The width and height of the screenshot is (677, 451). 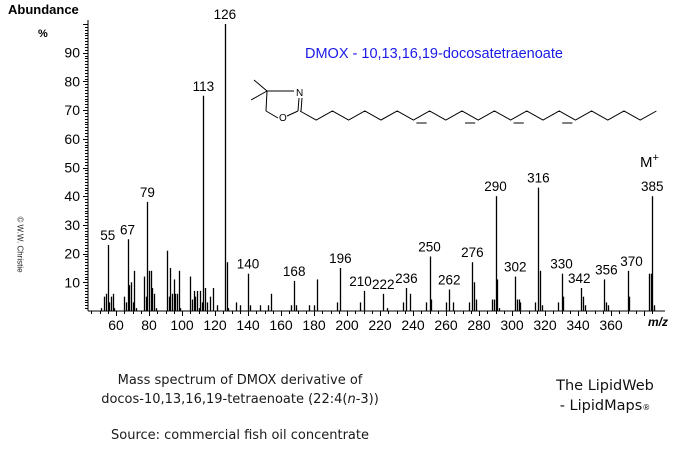 What do you see at coordinates (579, 278) in the screenshot?
I see `svg-text: 342` at bounding box center [579, 278].